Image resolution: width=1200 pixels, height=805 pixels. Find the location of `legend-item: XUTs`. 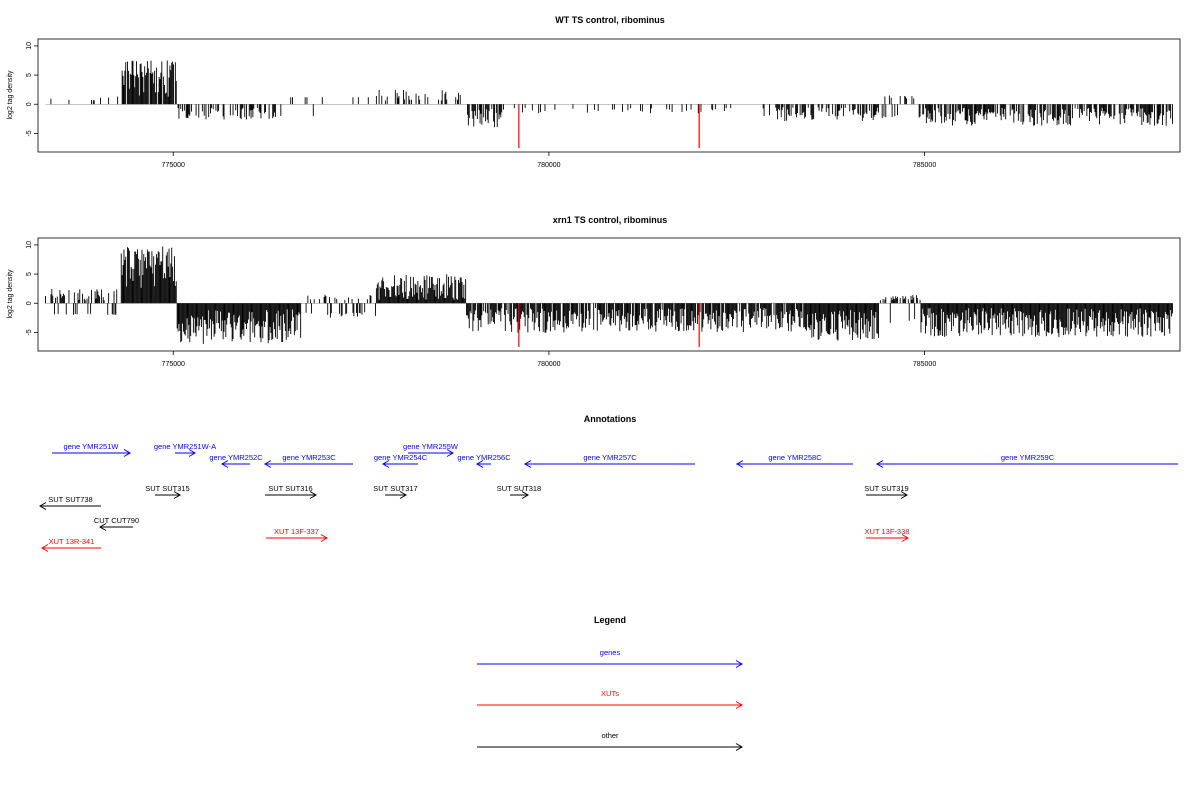

legend-item: XUTs is located at coordinates (610, 699).